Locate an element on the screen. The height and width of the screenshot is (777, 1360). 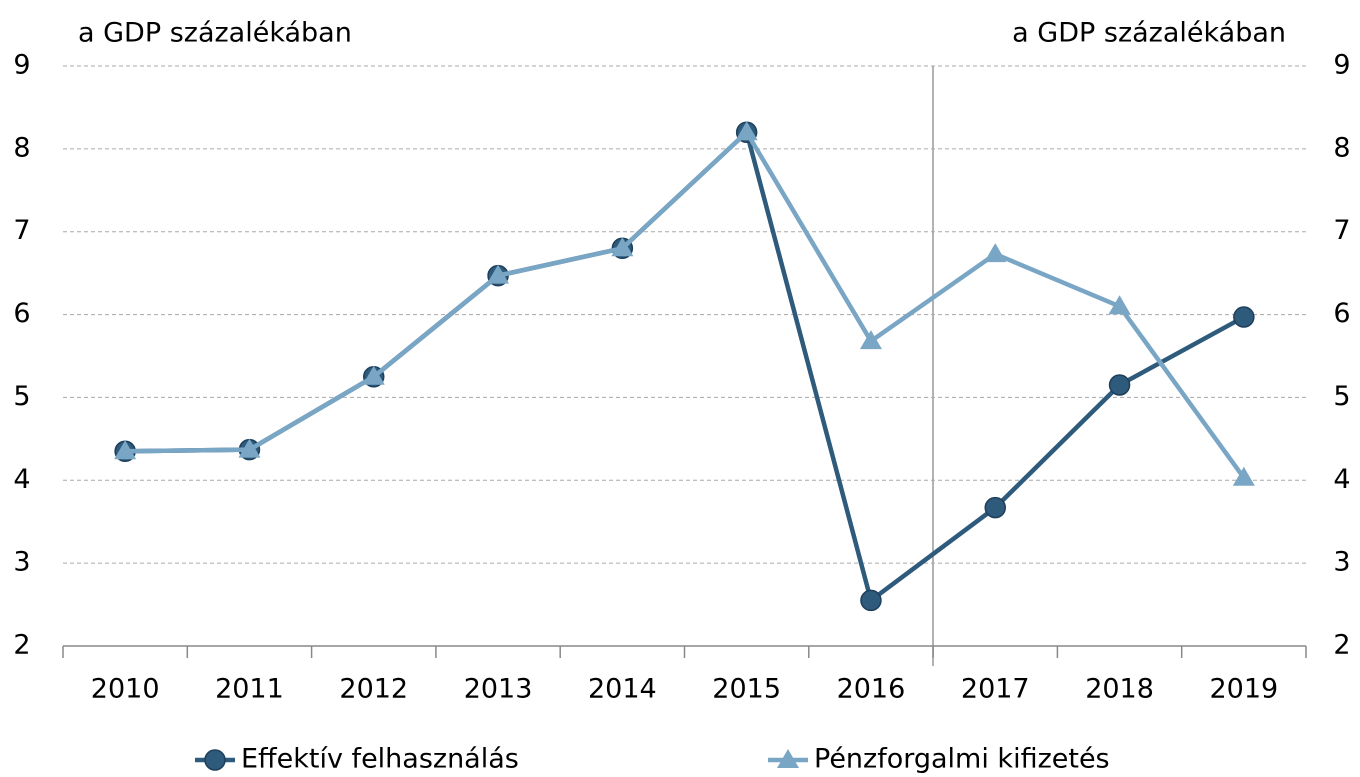
x-tick-label: 2012 is located at coordinates (373, 689).